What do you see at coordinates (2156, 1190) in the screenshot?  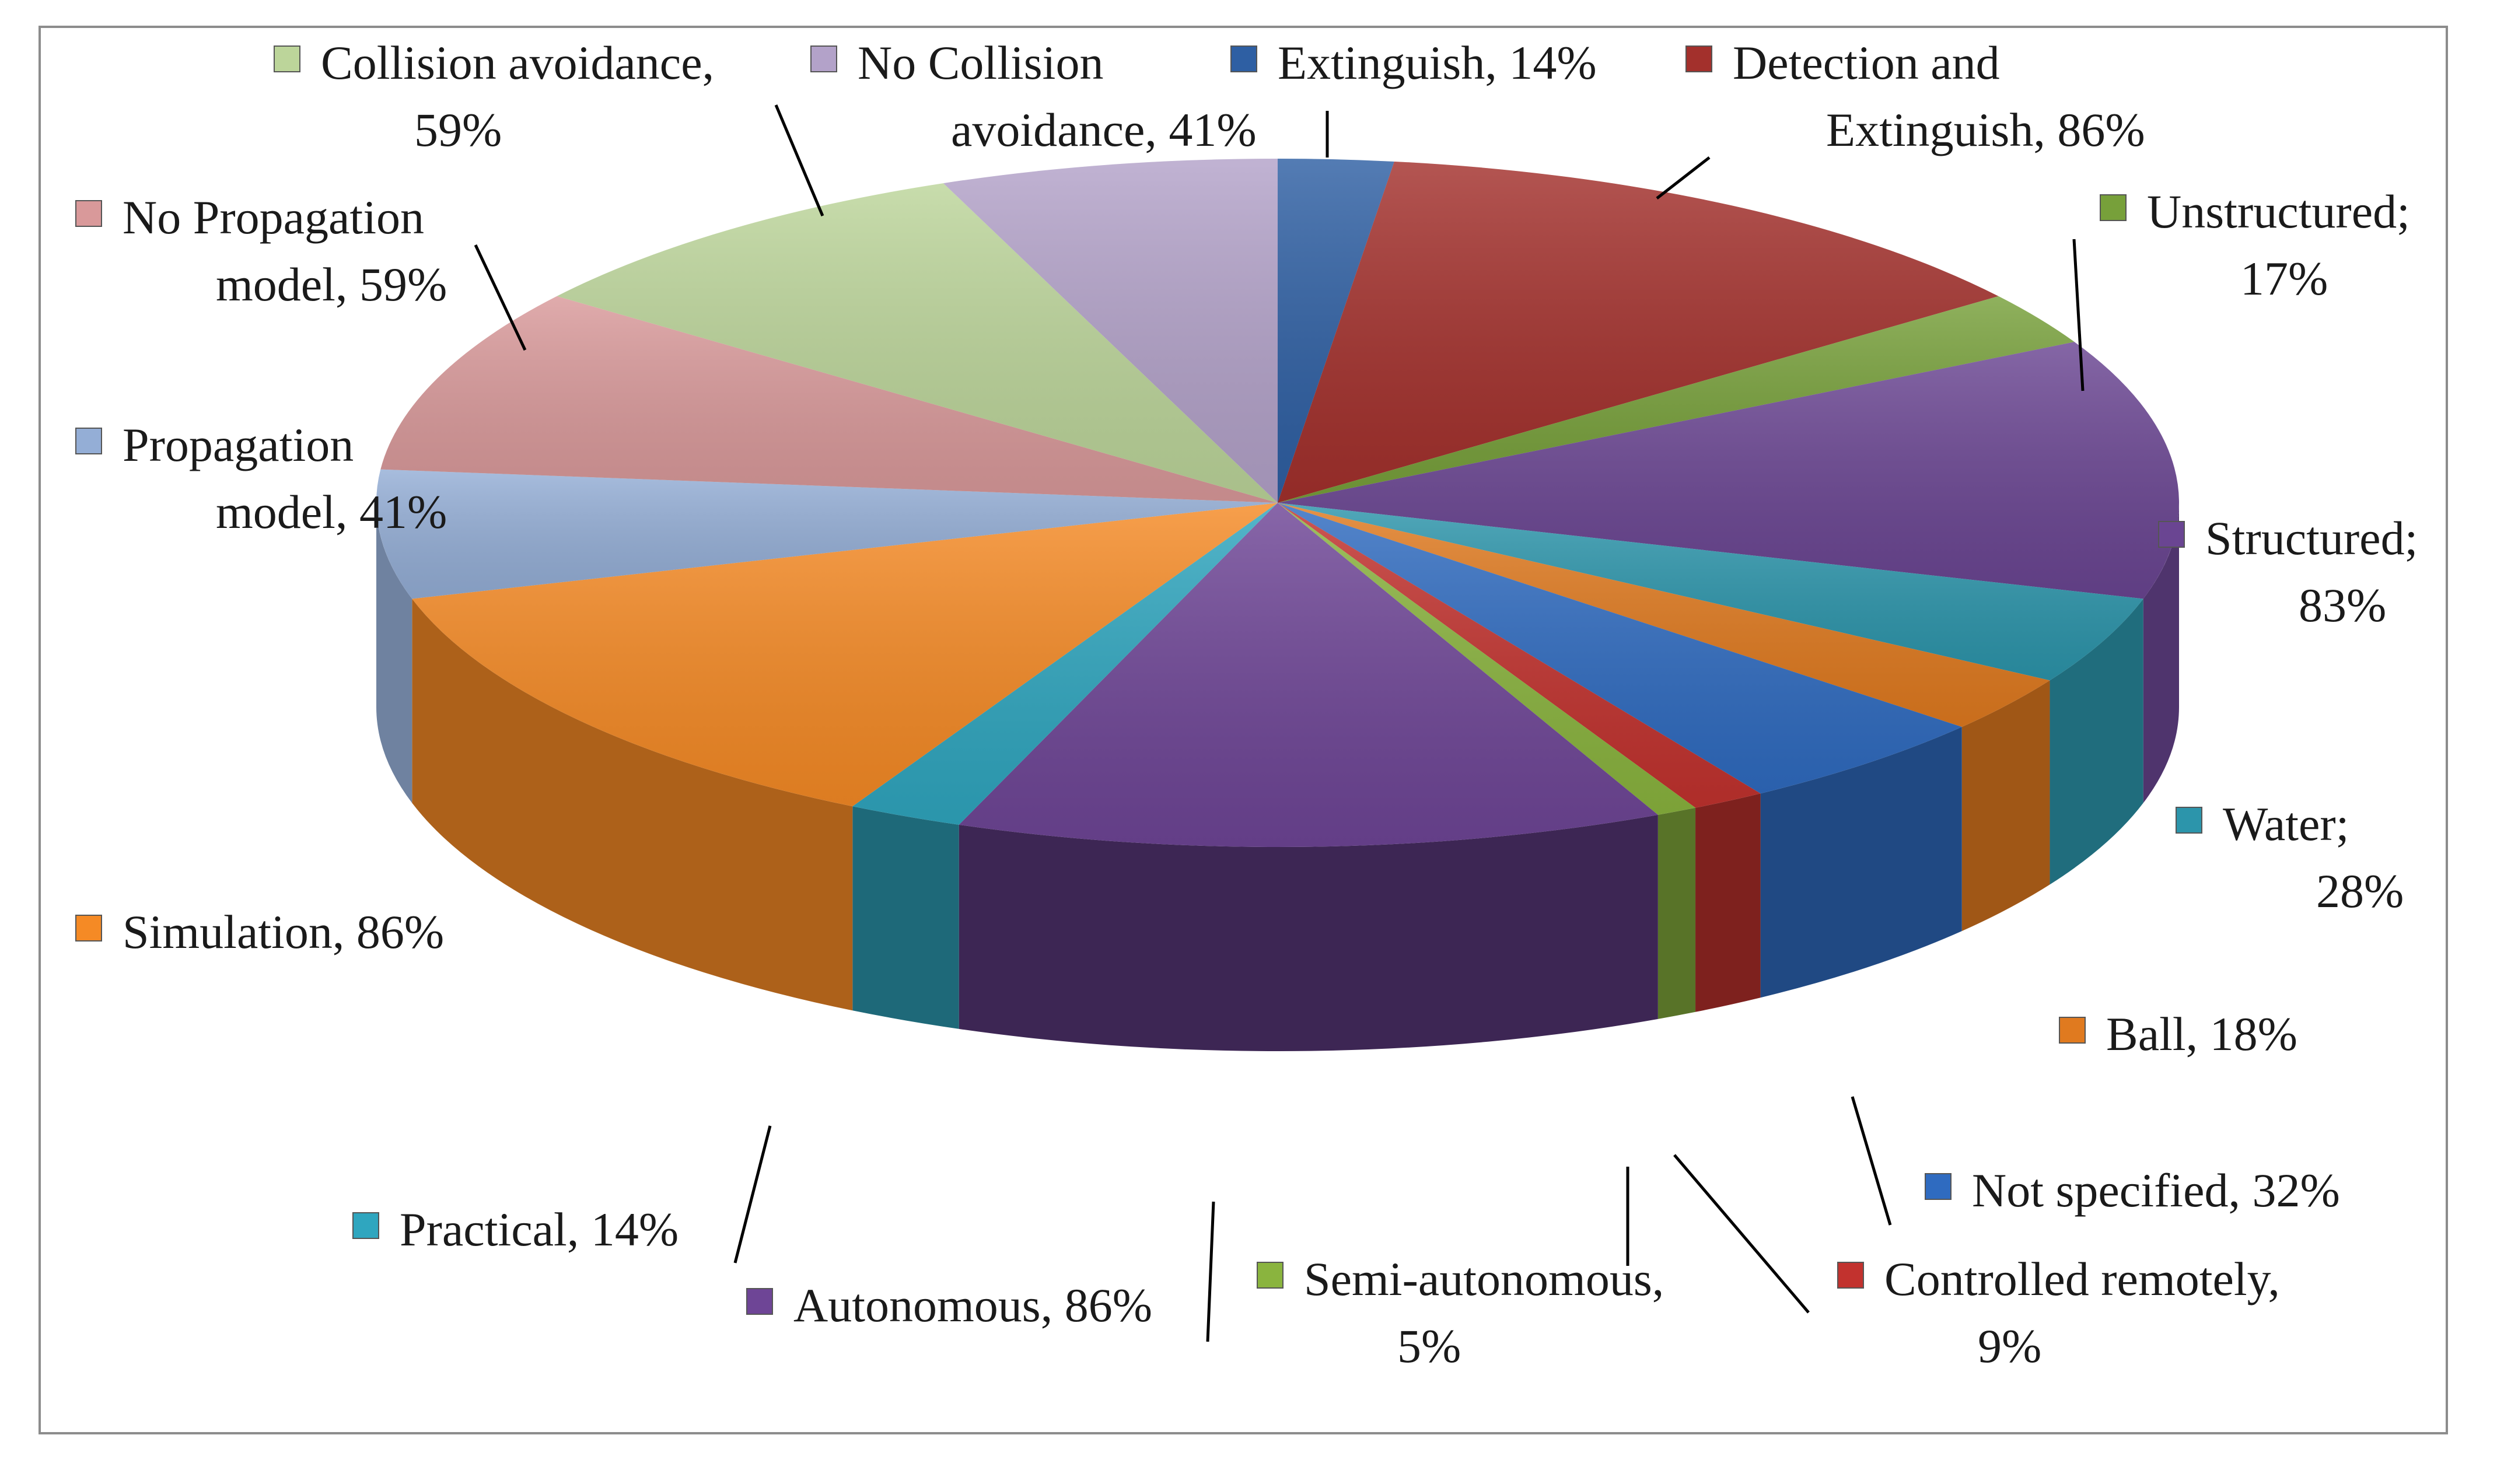 I see `slice-label-11-line-0: Not specified, 32%` at bounding box center [2156, 1190].